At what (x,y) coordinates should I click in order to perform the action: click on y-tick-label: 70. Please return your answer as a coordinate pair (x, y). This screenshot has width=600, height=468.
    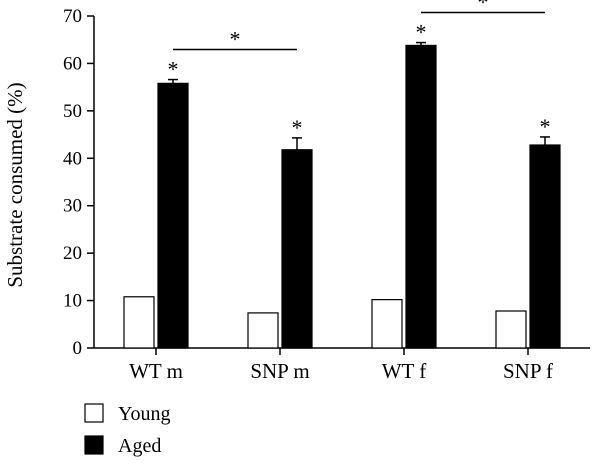
    Looking at the image, I should click on (72, 16).